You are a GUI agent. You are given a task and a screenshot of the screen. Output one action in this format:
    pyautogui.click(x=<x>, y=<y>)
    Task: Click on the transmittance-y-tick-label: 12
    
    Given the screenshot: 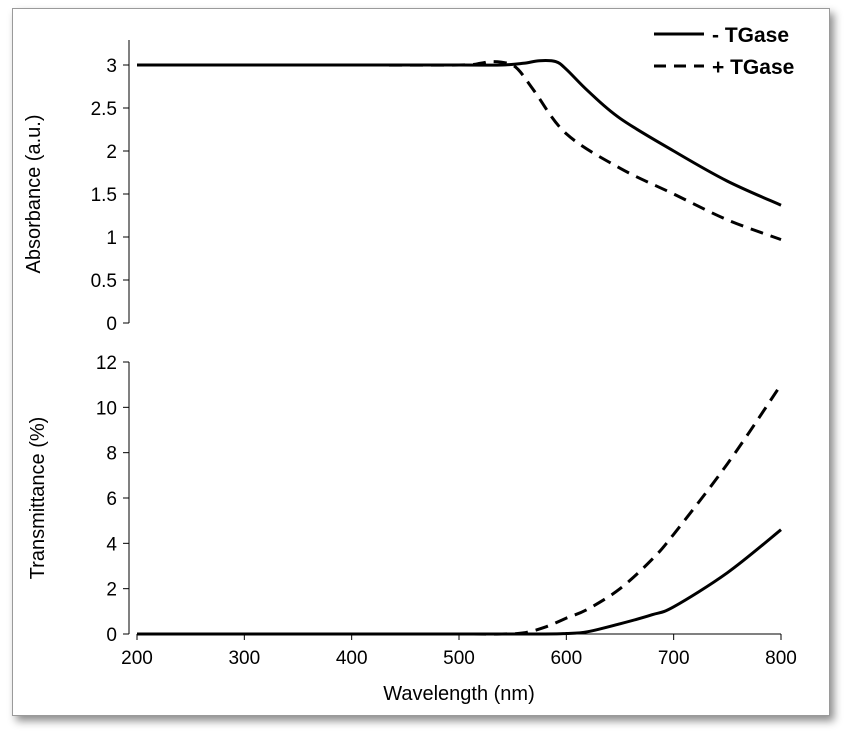 What is the action you would take?
    pyautogui.click(x=106, y=363)
    